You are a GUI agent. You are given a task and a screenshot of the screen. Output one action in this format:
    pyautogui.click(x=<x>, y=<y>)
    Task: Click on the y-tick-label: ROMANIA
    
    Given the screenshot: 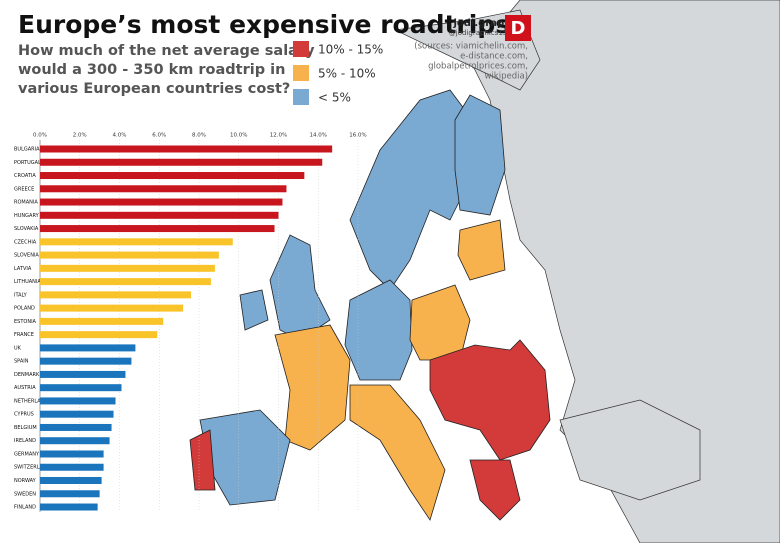 What is the action you would take?
    pyautogui.click(x=26, y=203)
    